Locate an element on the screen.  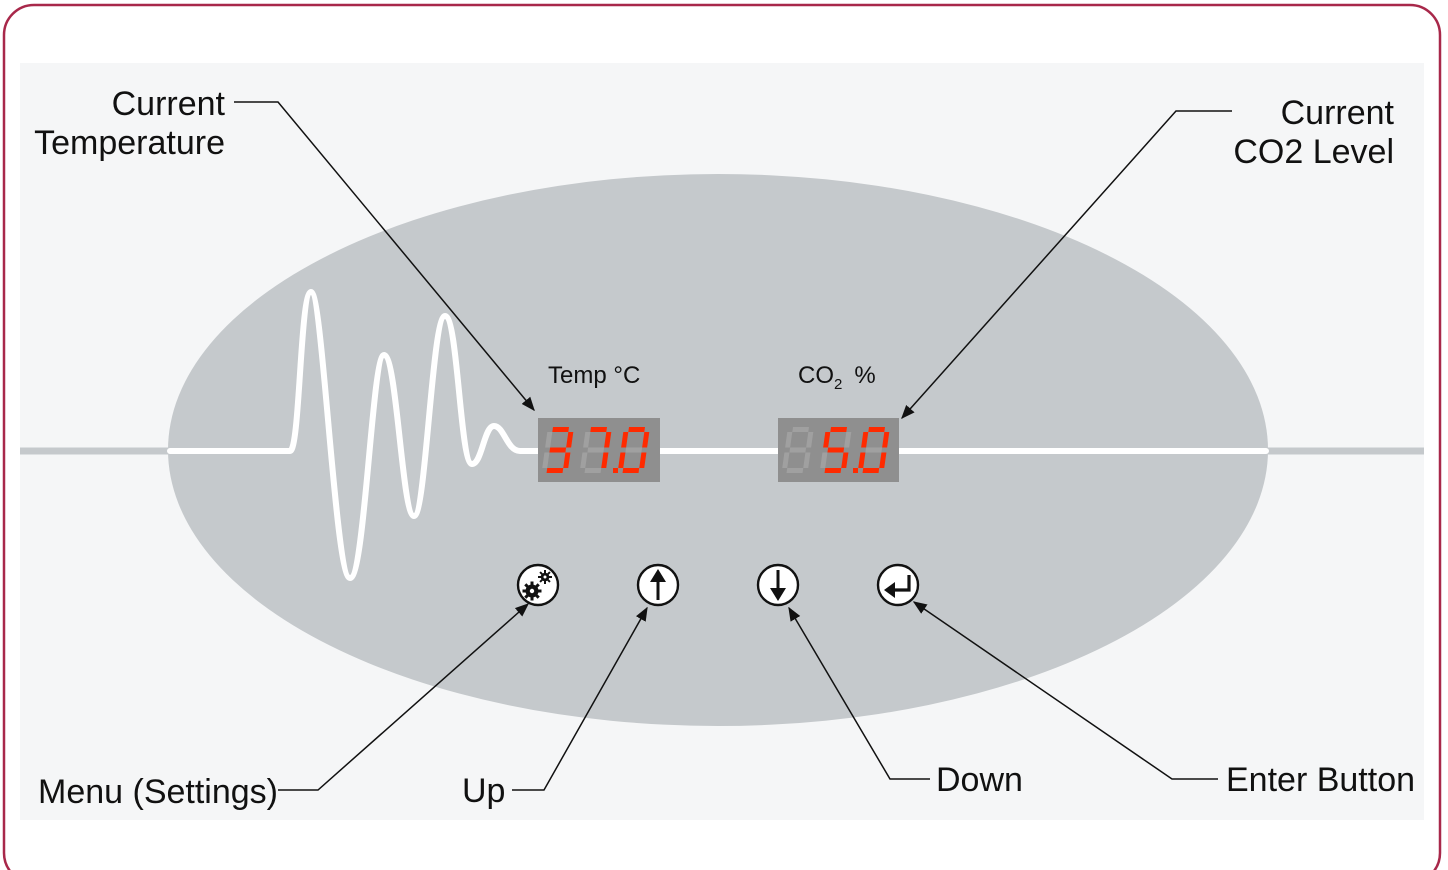
callout-current-temperature-line1: Current is located at coordinates (169, 104).